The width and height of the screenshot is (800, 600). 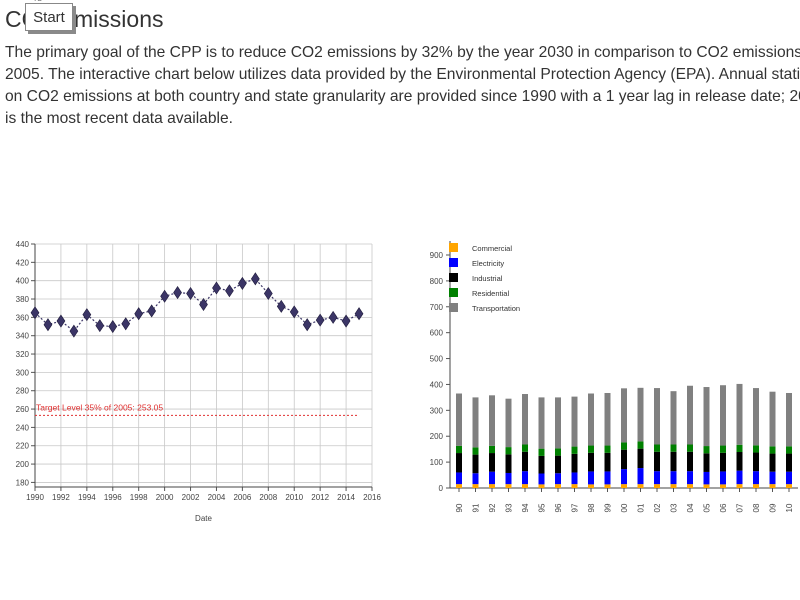 I want to click on x-tick-label: 03, so click(x=674, y=507).